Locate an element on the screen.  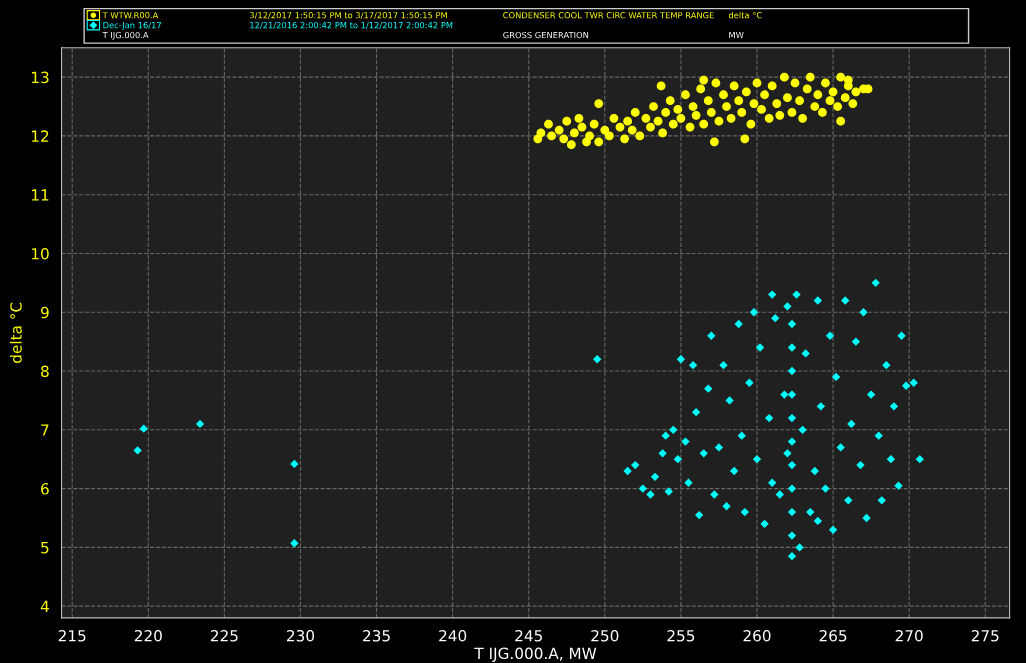
y-tick-label: 5 is located at coordinates (45, 548).